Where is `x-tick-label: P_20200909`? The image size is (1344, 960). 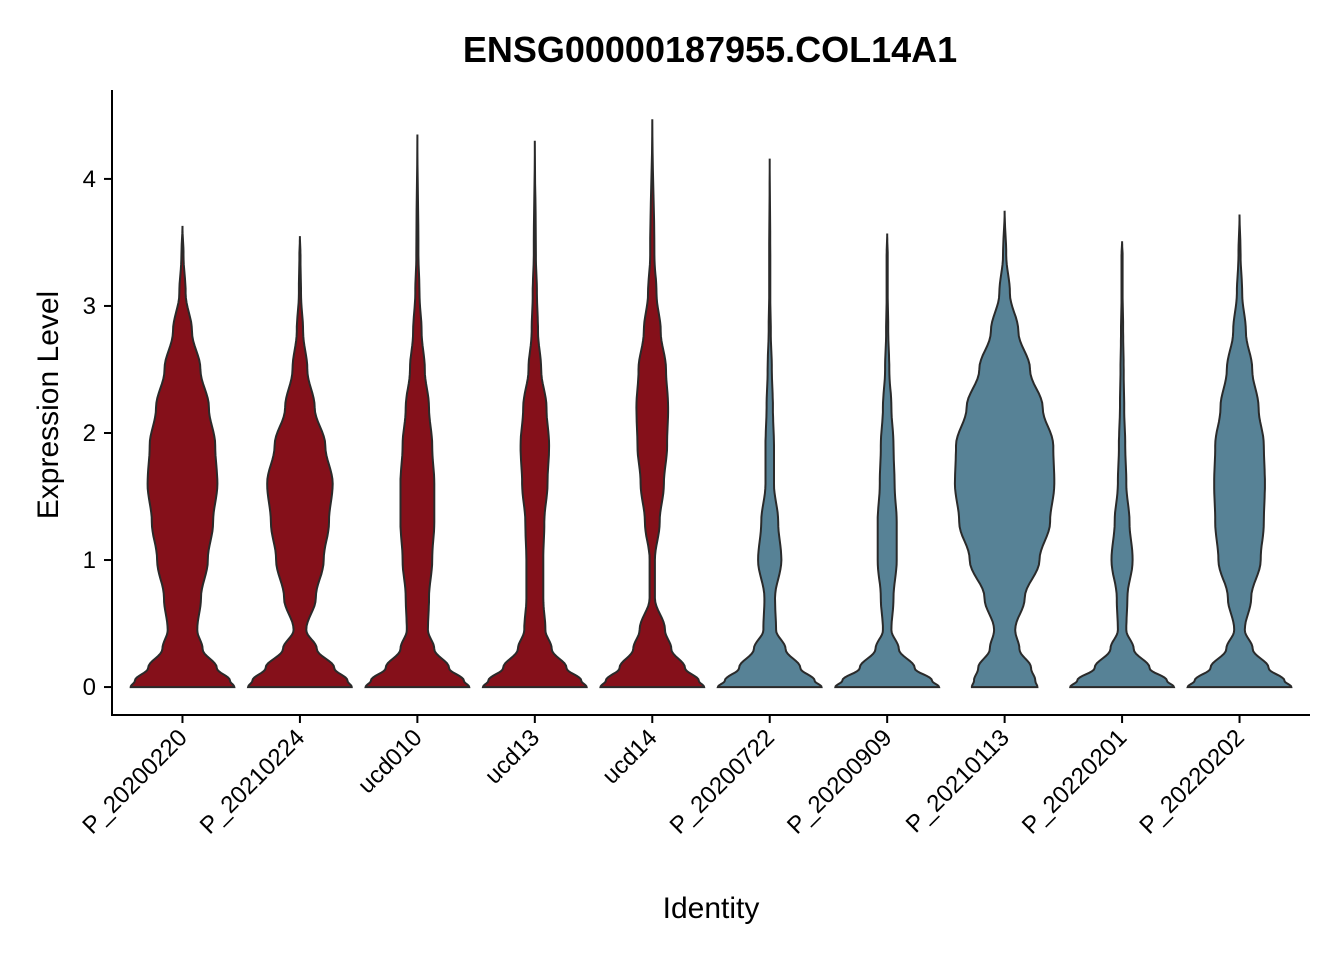 x-tick-label: P_20200909 is located at coordinates (839, 781).